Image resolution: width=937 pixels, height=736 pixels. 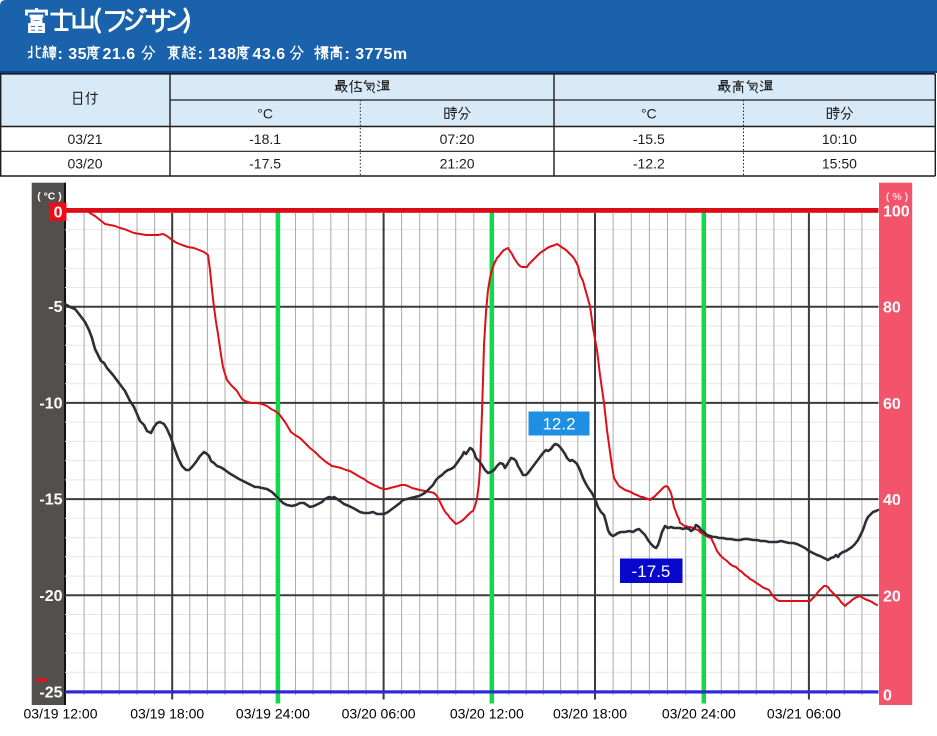 I want to click on svg-text: 03/21, so click(x=84, y=139).